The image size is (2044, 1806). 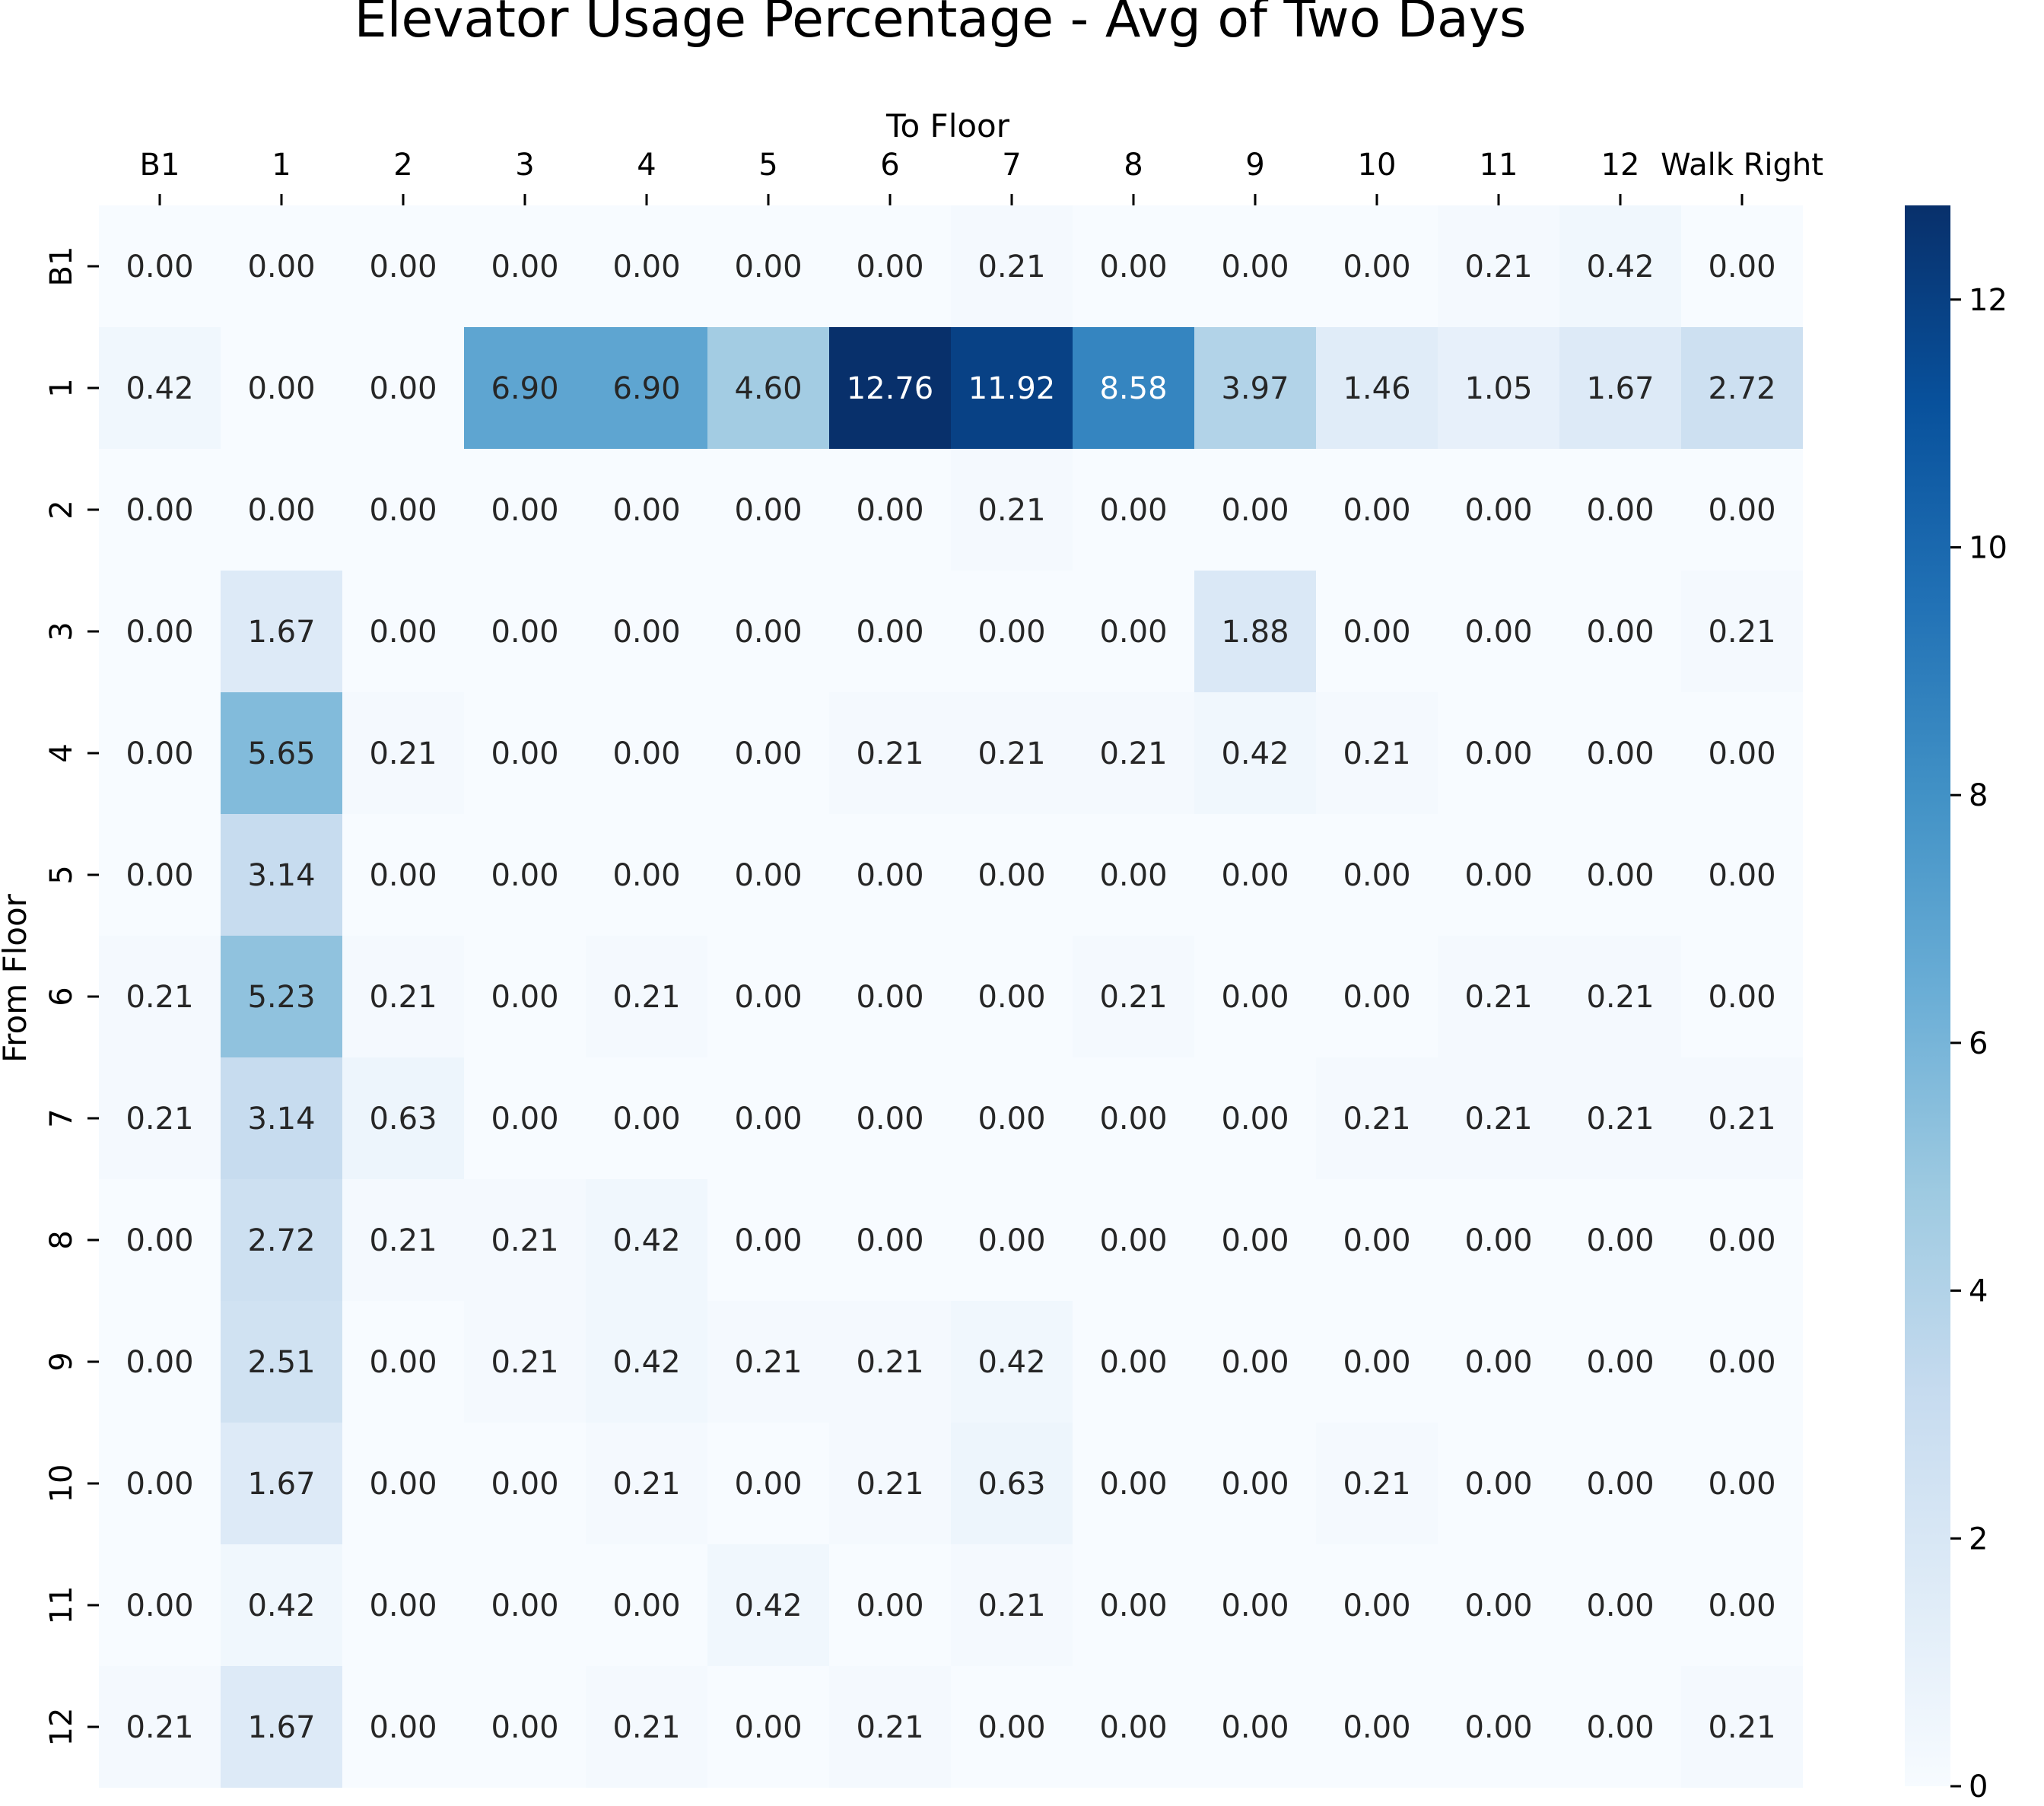 I want to click on x-tick-label: 8, so click(x=1133, y=165).